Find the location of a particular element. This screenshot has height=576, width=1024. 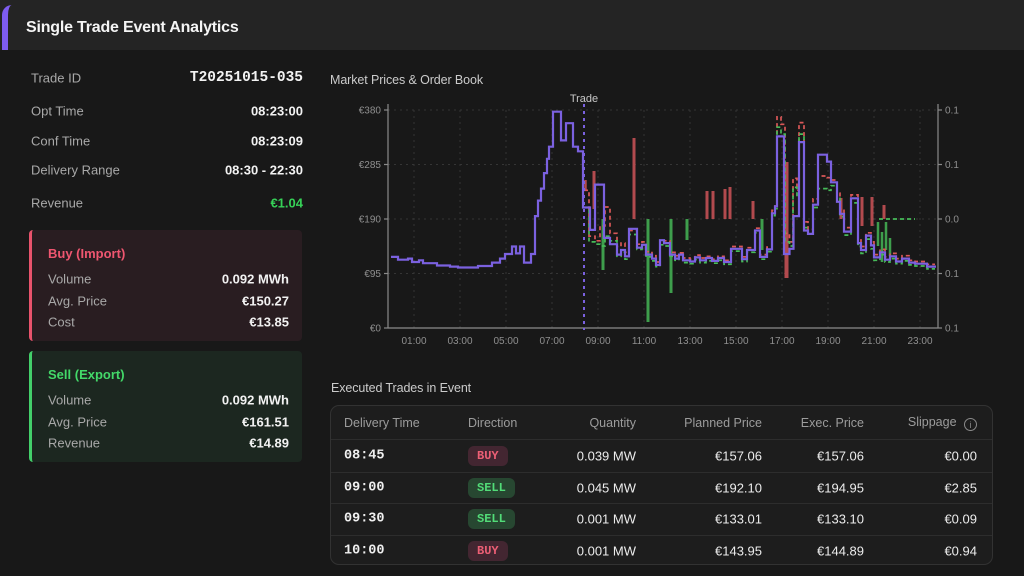

svg-text: €95 is located at coordinates (372, 274).